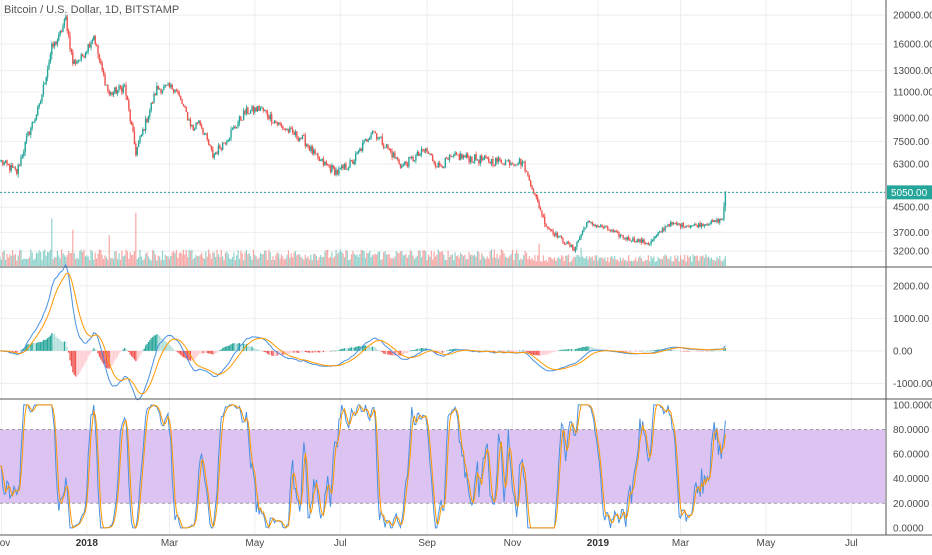  I want to click on price-tick-label: 9000.00, so click(911, 118).